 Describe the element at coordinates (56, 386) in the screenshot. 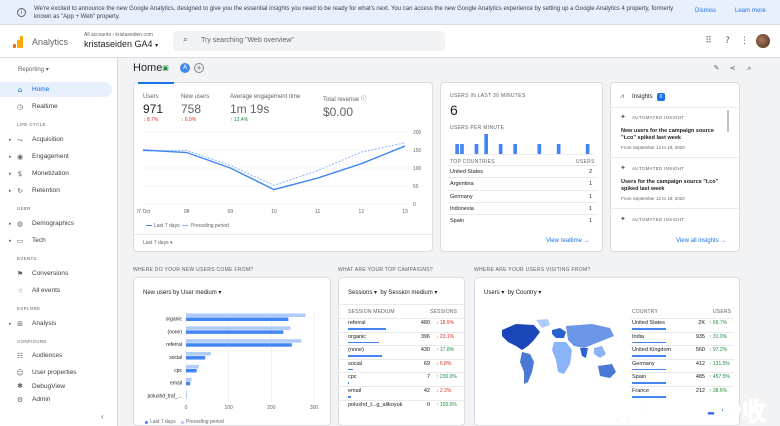

I see `sidebar-item-debugview: ✱ DebugView` at that location.